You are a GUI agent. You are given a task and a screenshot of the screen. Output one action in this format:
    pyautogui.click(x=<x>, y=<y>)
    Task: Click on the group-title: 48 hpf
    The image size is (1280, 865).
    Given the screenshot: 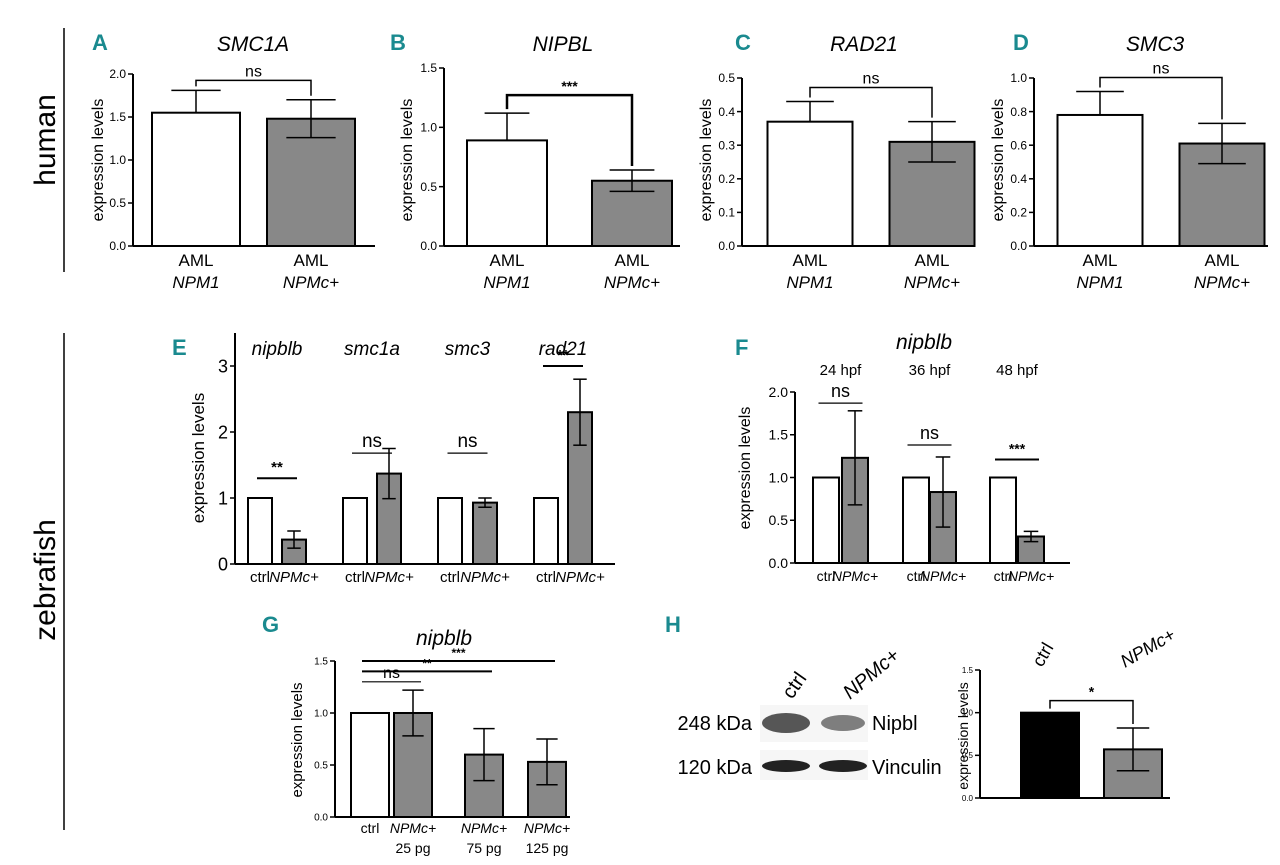 What is the action you would take?
    pyautogui.click(x=1017, y=370)
    